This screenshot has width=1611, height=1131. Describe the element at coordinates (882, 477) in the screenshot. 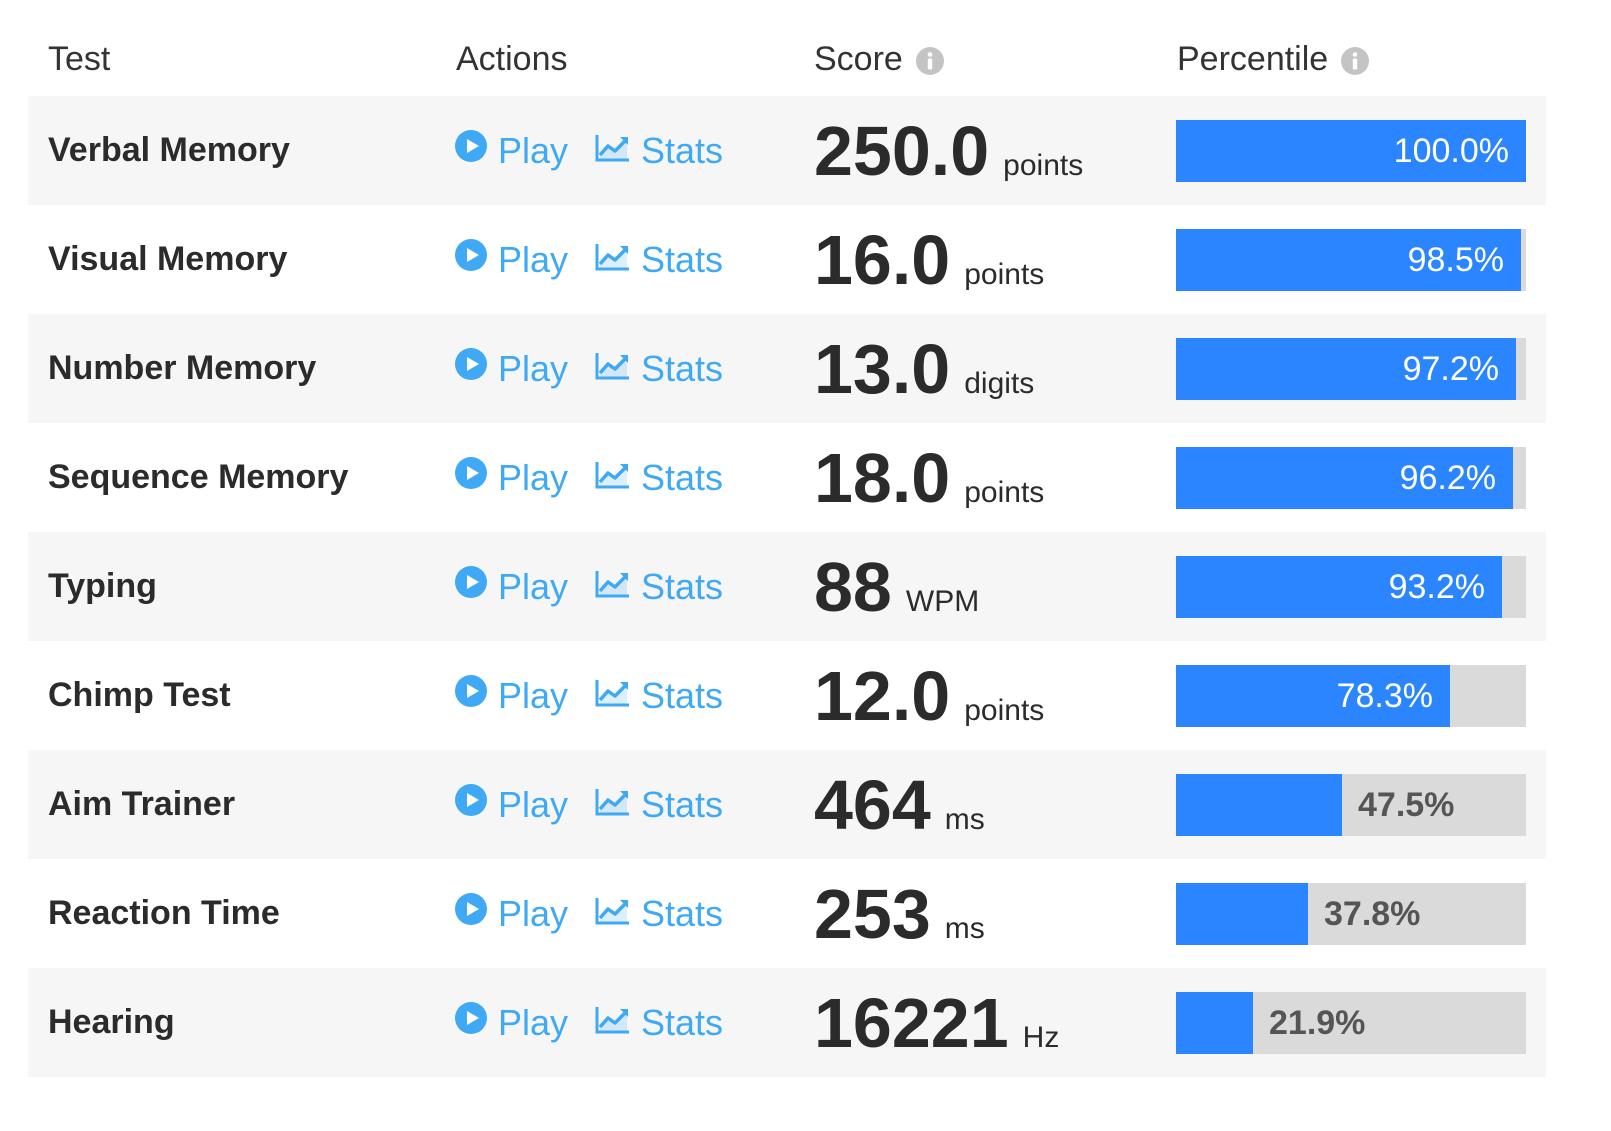

I see `score-value: 18.0` at that location.